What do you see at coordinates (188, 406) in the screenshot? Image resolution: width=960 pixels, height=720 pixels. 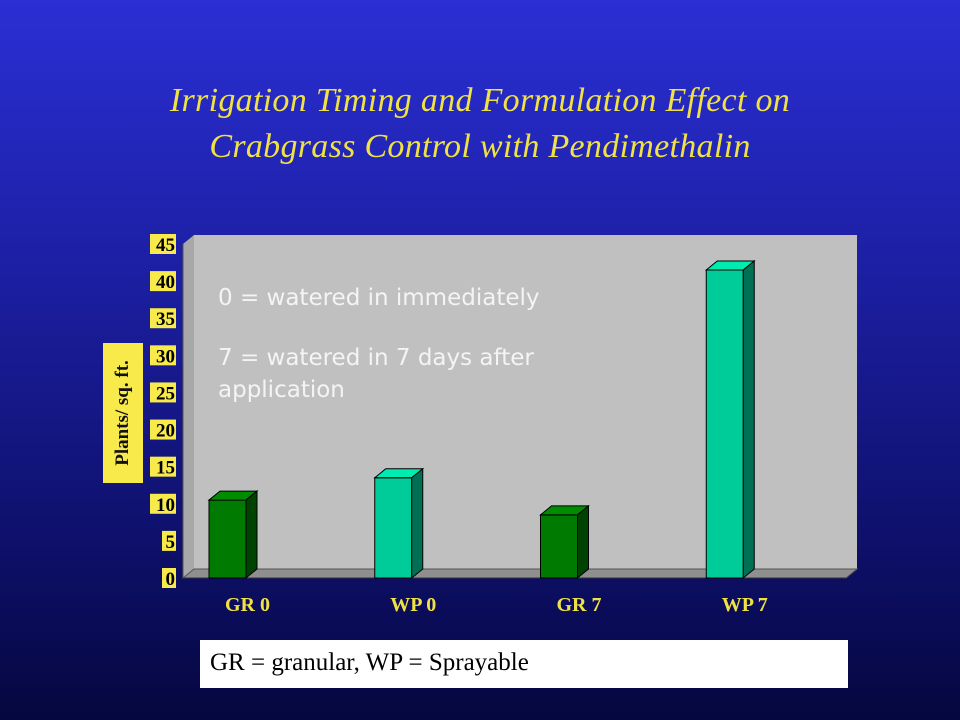 I see `plot-side-wall` at bounding box center [188, 406].